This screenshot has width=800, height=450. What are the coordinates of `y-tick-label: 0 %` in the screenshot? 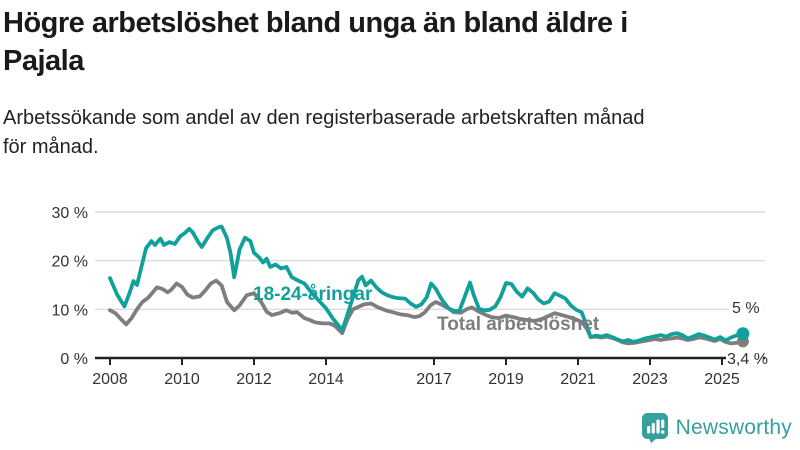 It's located at (74, 359).